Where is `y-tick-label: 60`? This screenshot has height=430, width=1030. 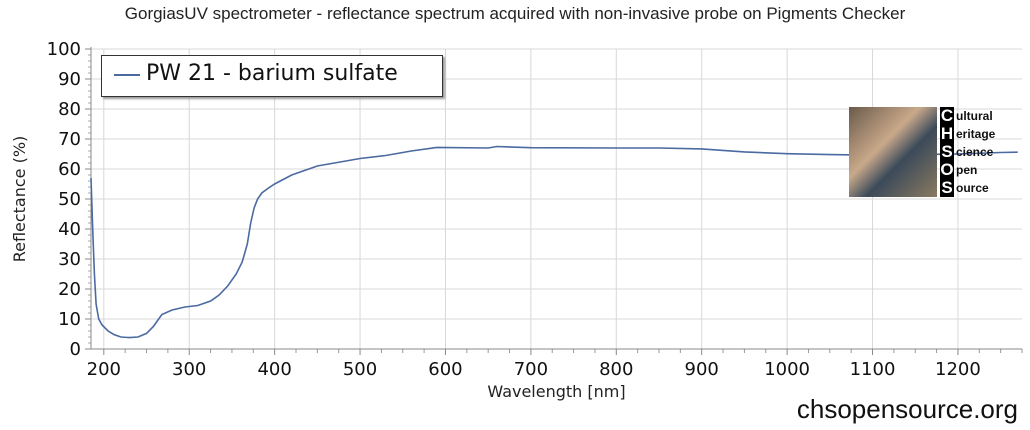 y-tick-label: 60 is located at coordinates (69, 169).